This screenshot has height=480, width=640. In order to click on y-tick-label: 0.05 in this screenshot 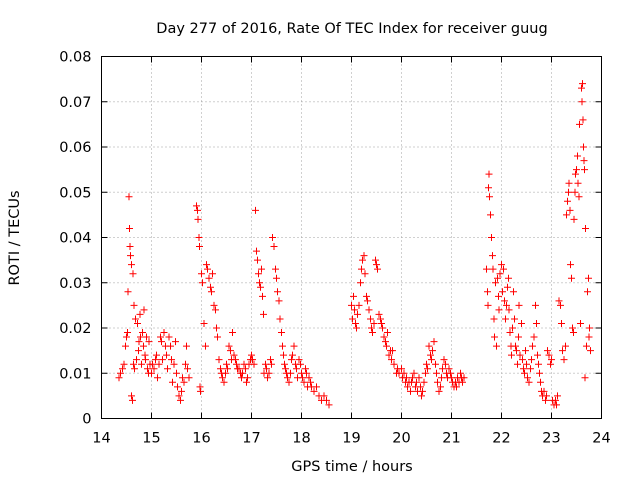, I will do `click(75, 193)`.